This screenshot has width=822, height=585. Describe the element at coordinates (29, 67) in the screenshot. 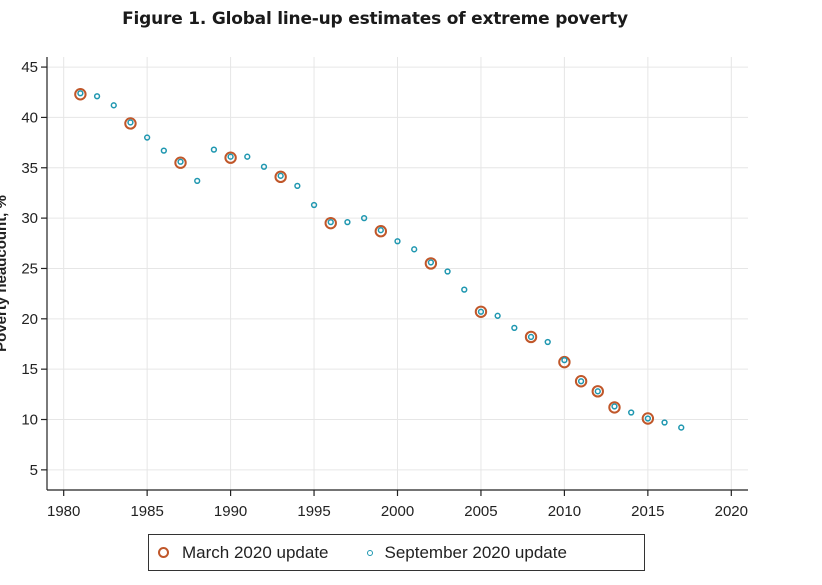

I see `y-tick-label: 45` at that location.